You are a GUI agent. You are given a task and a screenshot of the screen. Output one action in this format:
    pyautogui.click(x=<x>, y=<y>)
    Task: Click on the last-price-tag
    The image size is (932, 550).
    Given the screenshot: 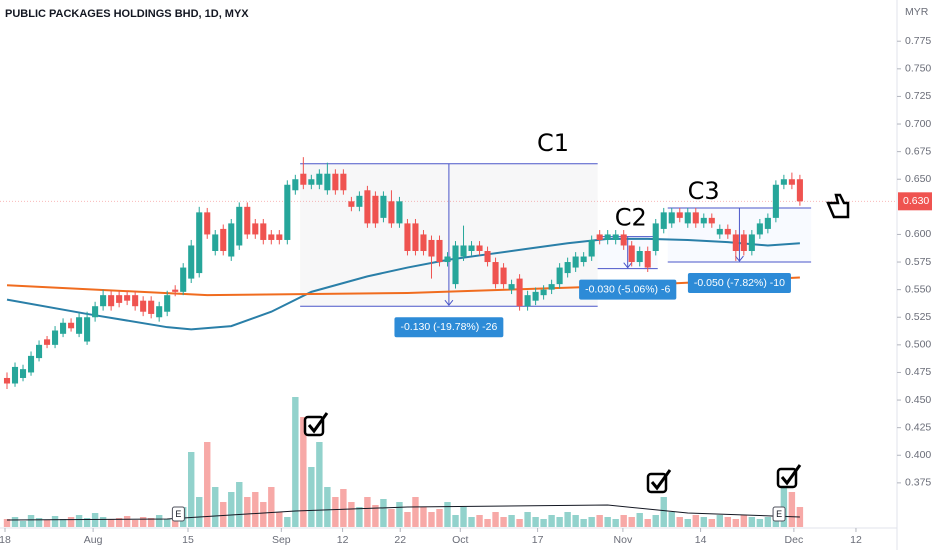 What is the action you would take?
    pyautogui.click(x=915, y=201)
    